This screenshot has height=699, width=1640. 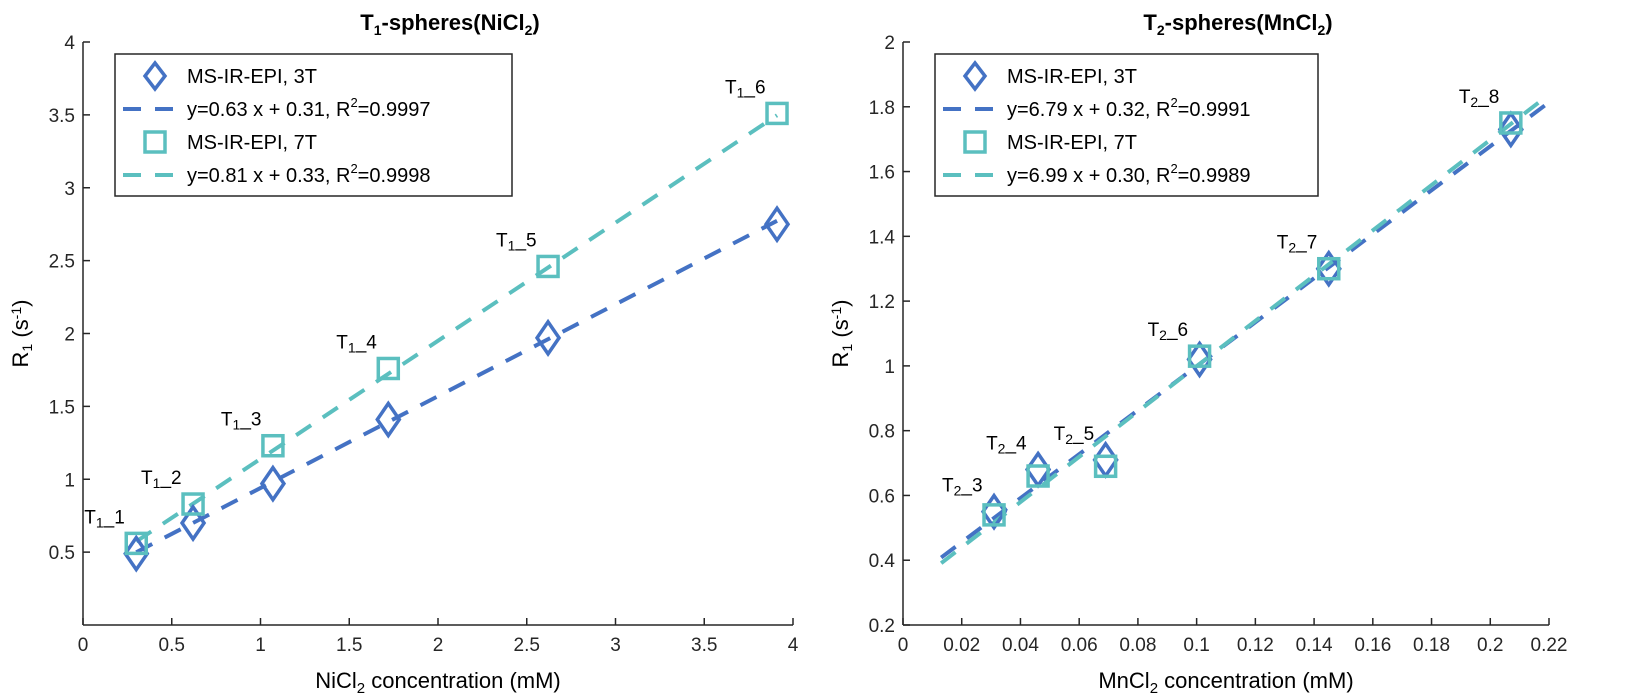 I want to click on point-annotation: T2_6, so click(x=1168, y=331).